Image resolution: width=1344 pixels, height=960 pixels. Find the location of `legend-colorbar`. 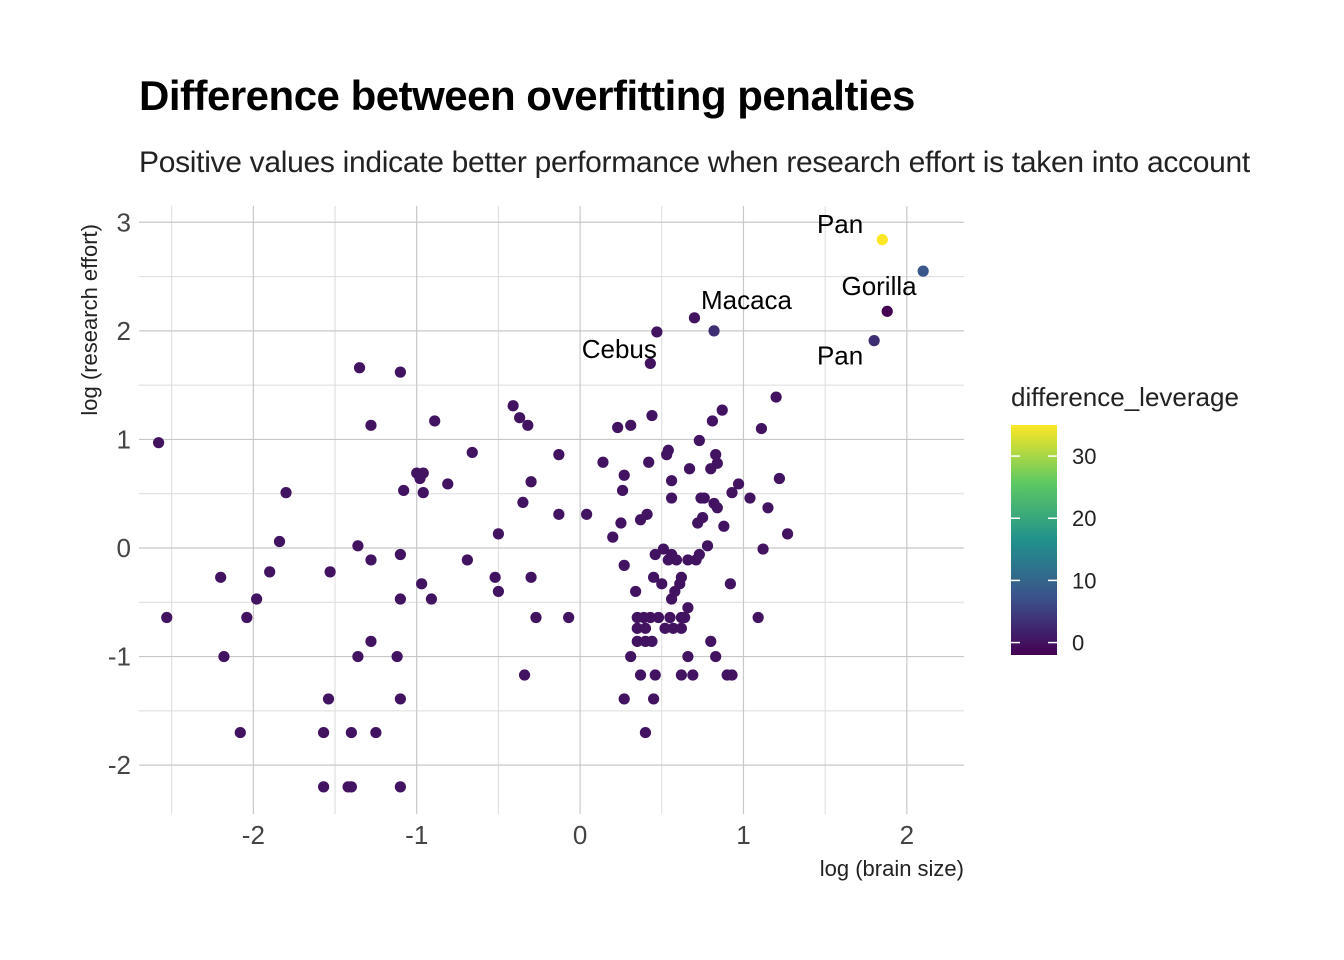

legend-colorbar is located at coordinates (1034, 540).